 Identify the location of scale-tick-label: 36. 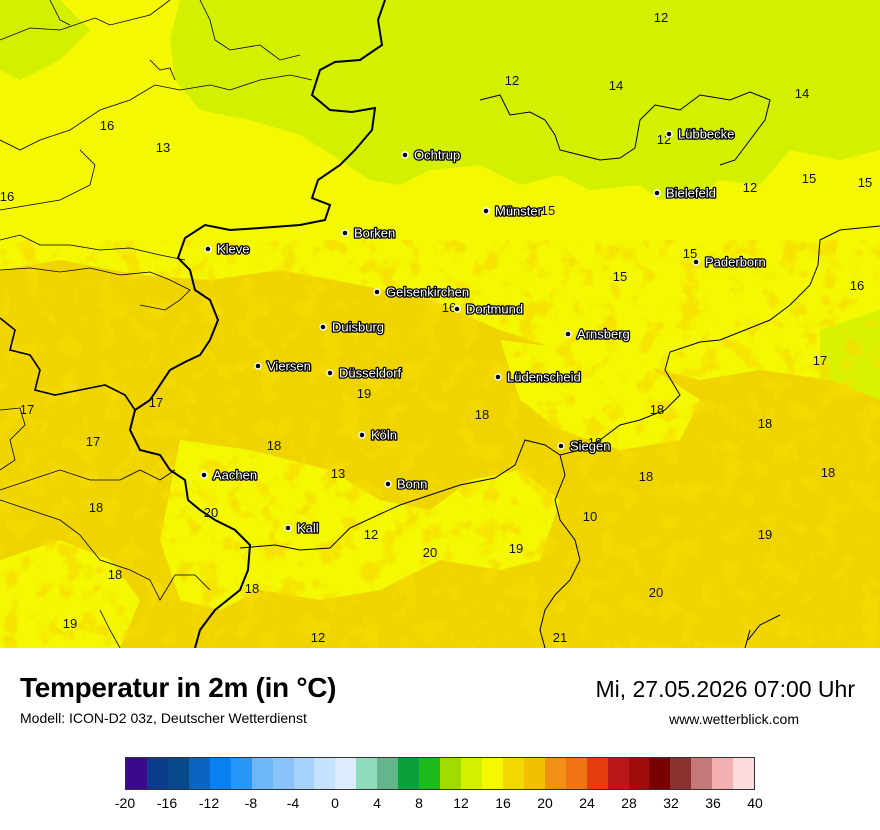
(713, 803).